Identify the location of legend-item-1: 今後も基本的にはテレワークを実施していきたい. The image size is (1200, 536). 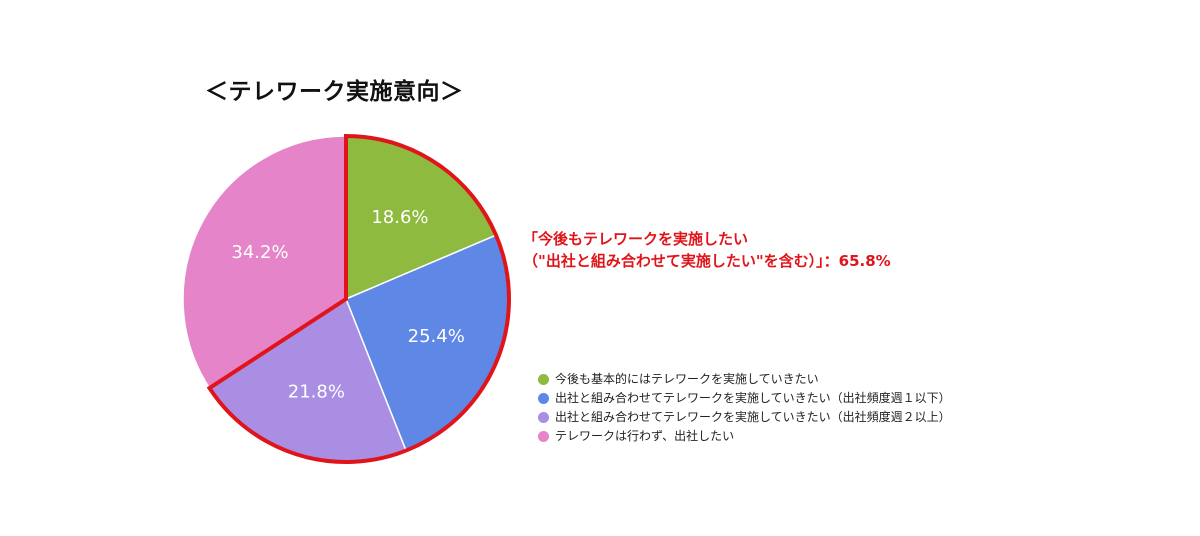
(744, 379).